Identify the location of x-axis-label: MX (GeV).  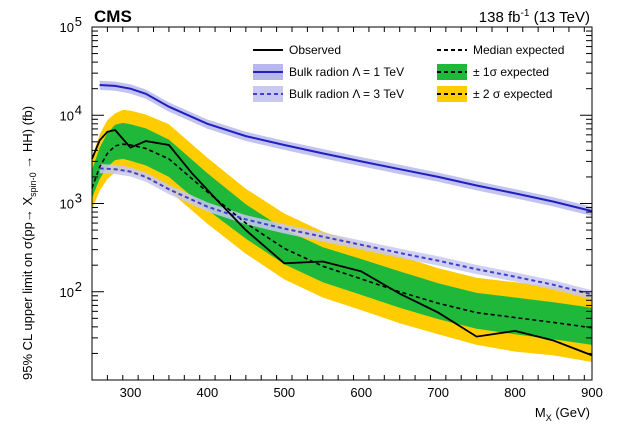
(562, 414).